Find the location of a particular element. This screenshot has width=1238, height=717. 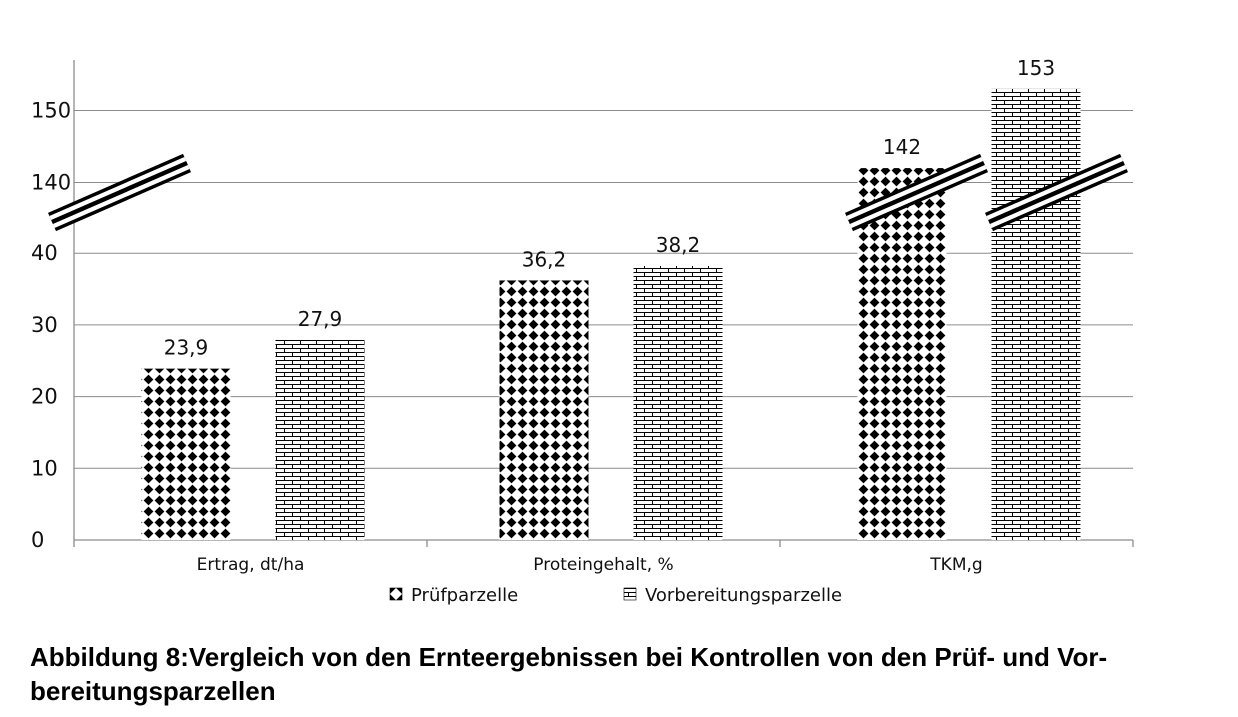

y-tick-label: 0 is located at coordinates (37, 540).